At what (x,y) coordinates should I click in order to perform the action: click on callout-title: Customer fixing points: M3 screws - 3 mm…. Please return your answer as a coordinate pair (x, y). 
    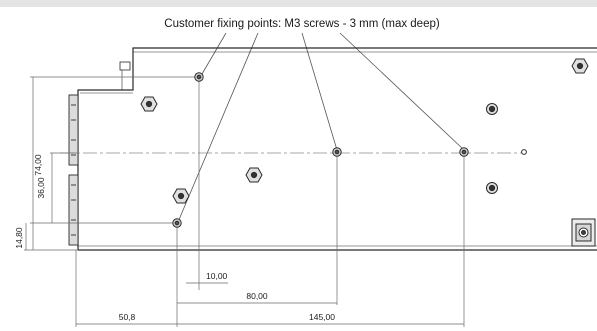
    Looking at the image, I should click on (302, 24).